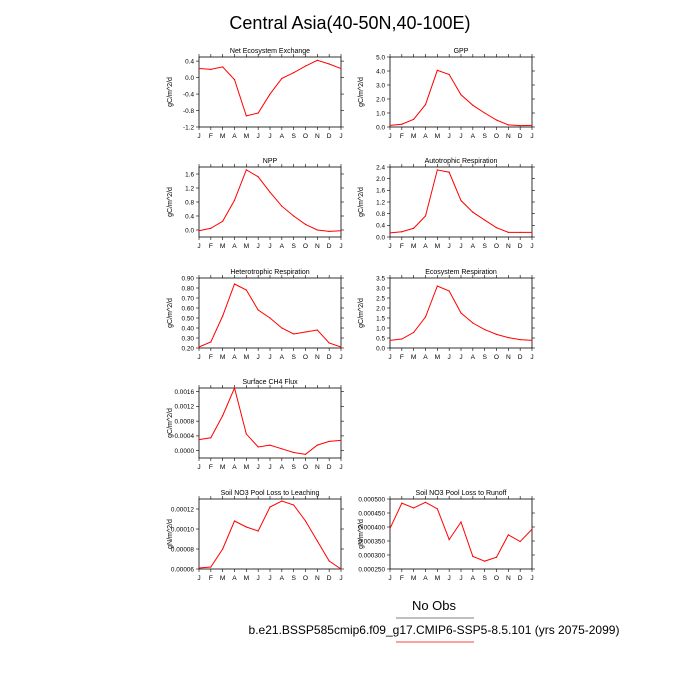 The width and height of the screenshot is (700, 700). I want to click on panel-title: Soil NO3 Pool Loss to Runoff, so click(461, 493).